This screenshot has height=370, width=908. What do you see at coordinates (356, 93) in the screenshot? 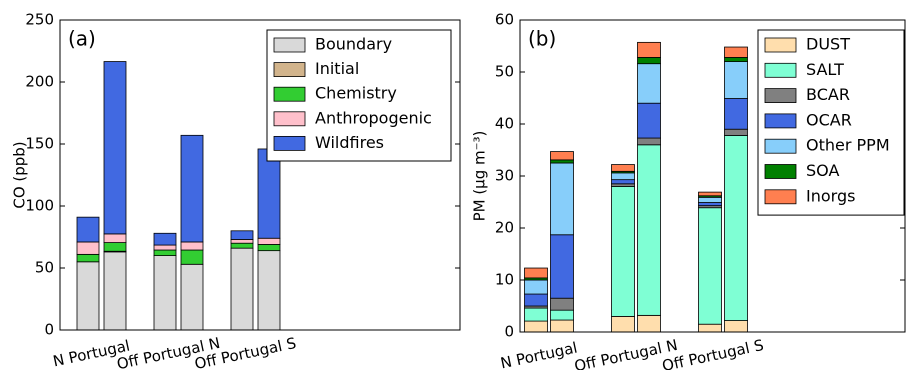
I see `legend-label: Chemistry` at bounding box center [356, 93].